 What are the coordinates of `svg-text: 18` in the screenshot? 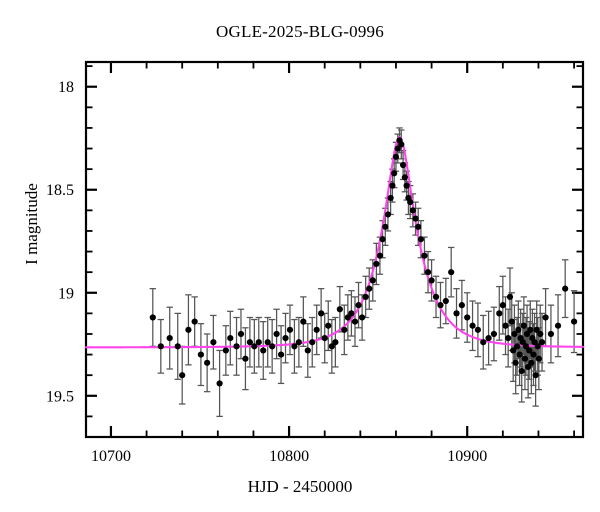 It's located at (66, 87).